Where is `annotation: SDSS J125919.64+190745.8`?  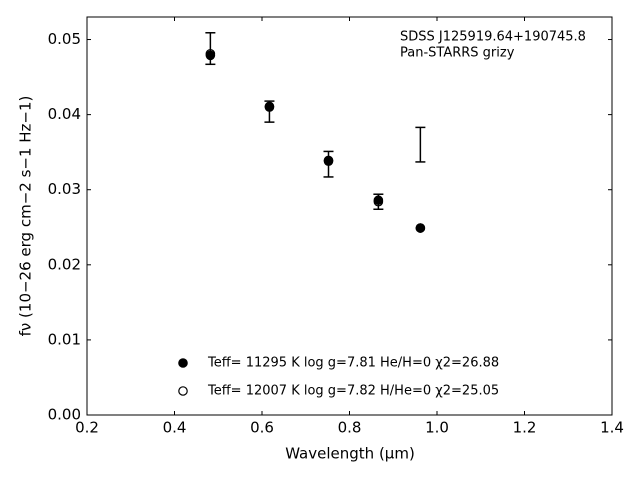 annotation: SDSS J125919.64+190745.8 is located at coordinates (493, 37).